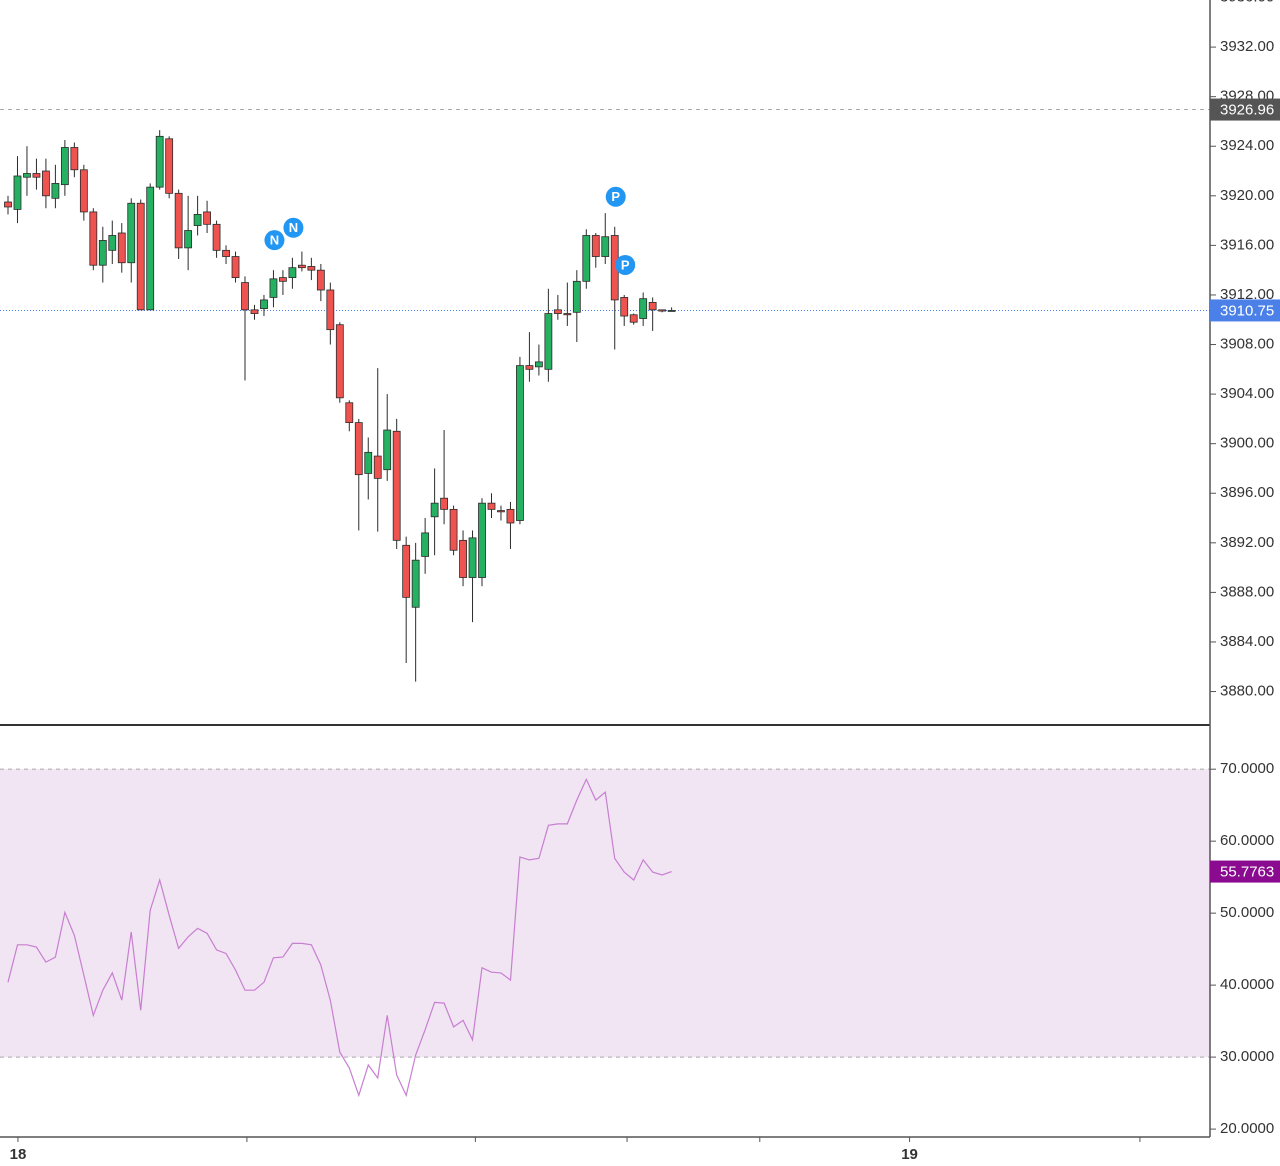  I want to click on last-price-box, so click(1245, 310).